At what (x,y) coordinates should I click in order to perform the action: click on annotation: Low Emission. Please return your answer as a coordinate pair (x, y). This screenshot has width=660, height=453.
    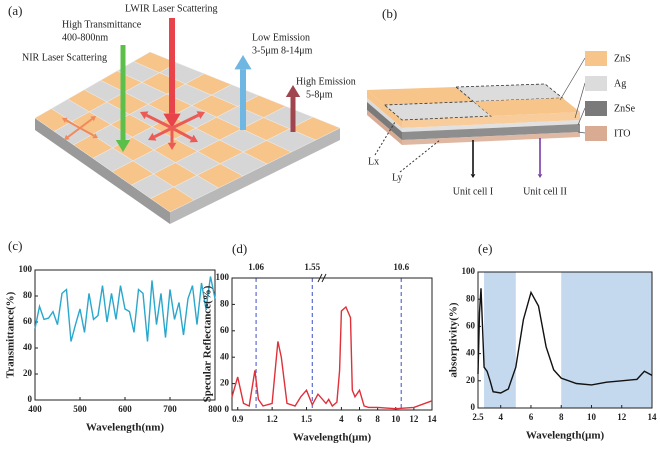
    Looking at the image, I should click on (281, 37).